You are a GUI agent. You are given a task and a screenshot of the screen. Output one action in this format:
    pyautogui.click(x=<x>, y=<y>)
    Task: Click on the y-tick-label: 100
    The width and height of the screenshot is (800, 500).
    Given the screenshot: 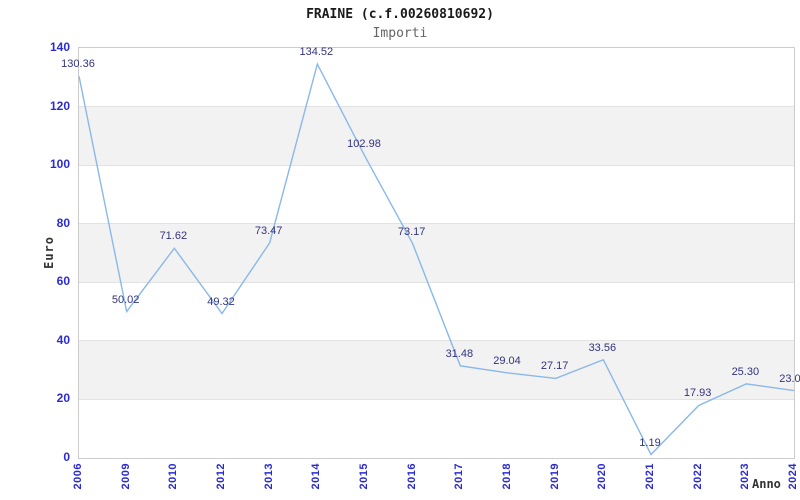 What is the action you would take?
    pyautogui.click(x=59, y=164)
    